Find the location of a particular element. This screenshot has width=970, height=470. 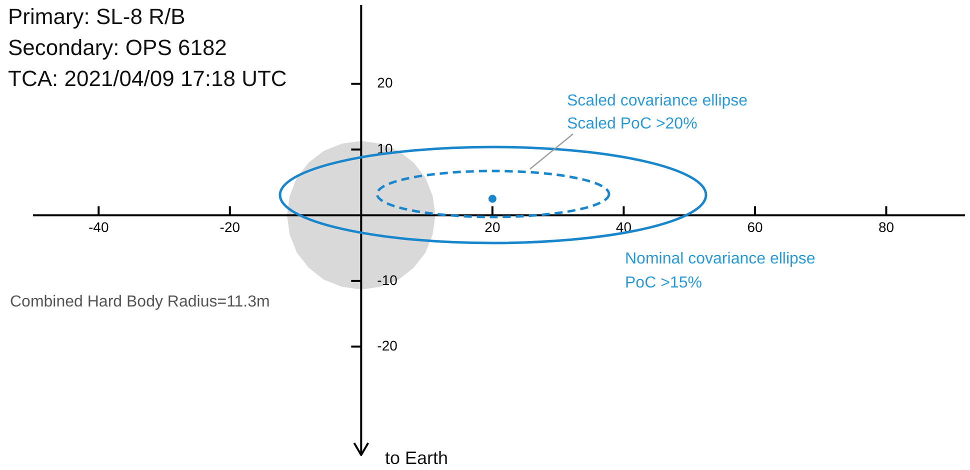

annotation: Combined Hard Body Radius=11.3m is located at coordinates (140, 301).